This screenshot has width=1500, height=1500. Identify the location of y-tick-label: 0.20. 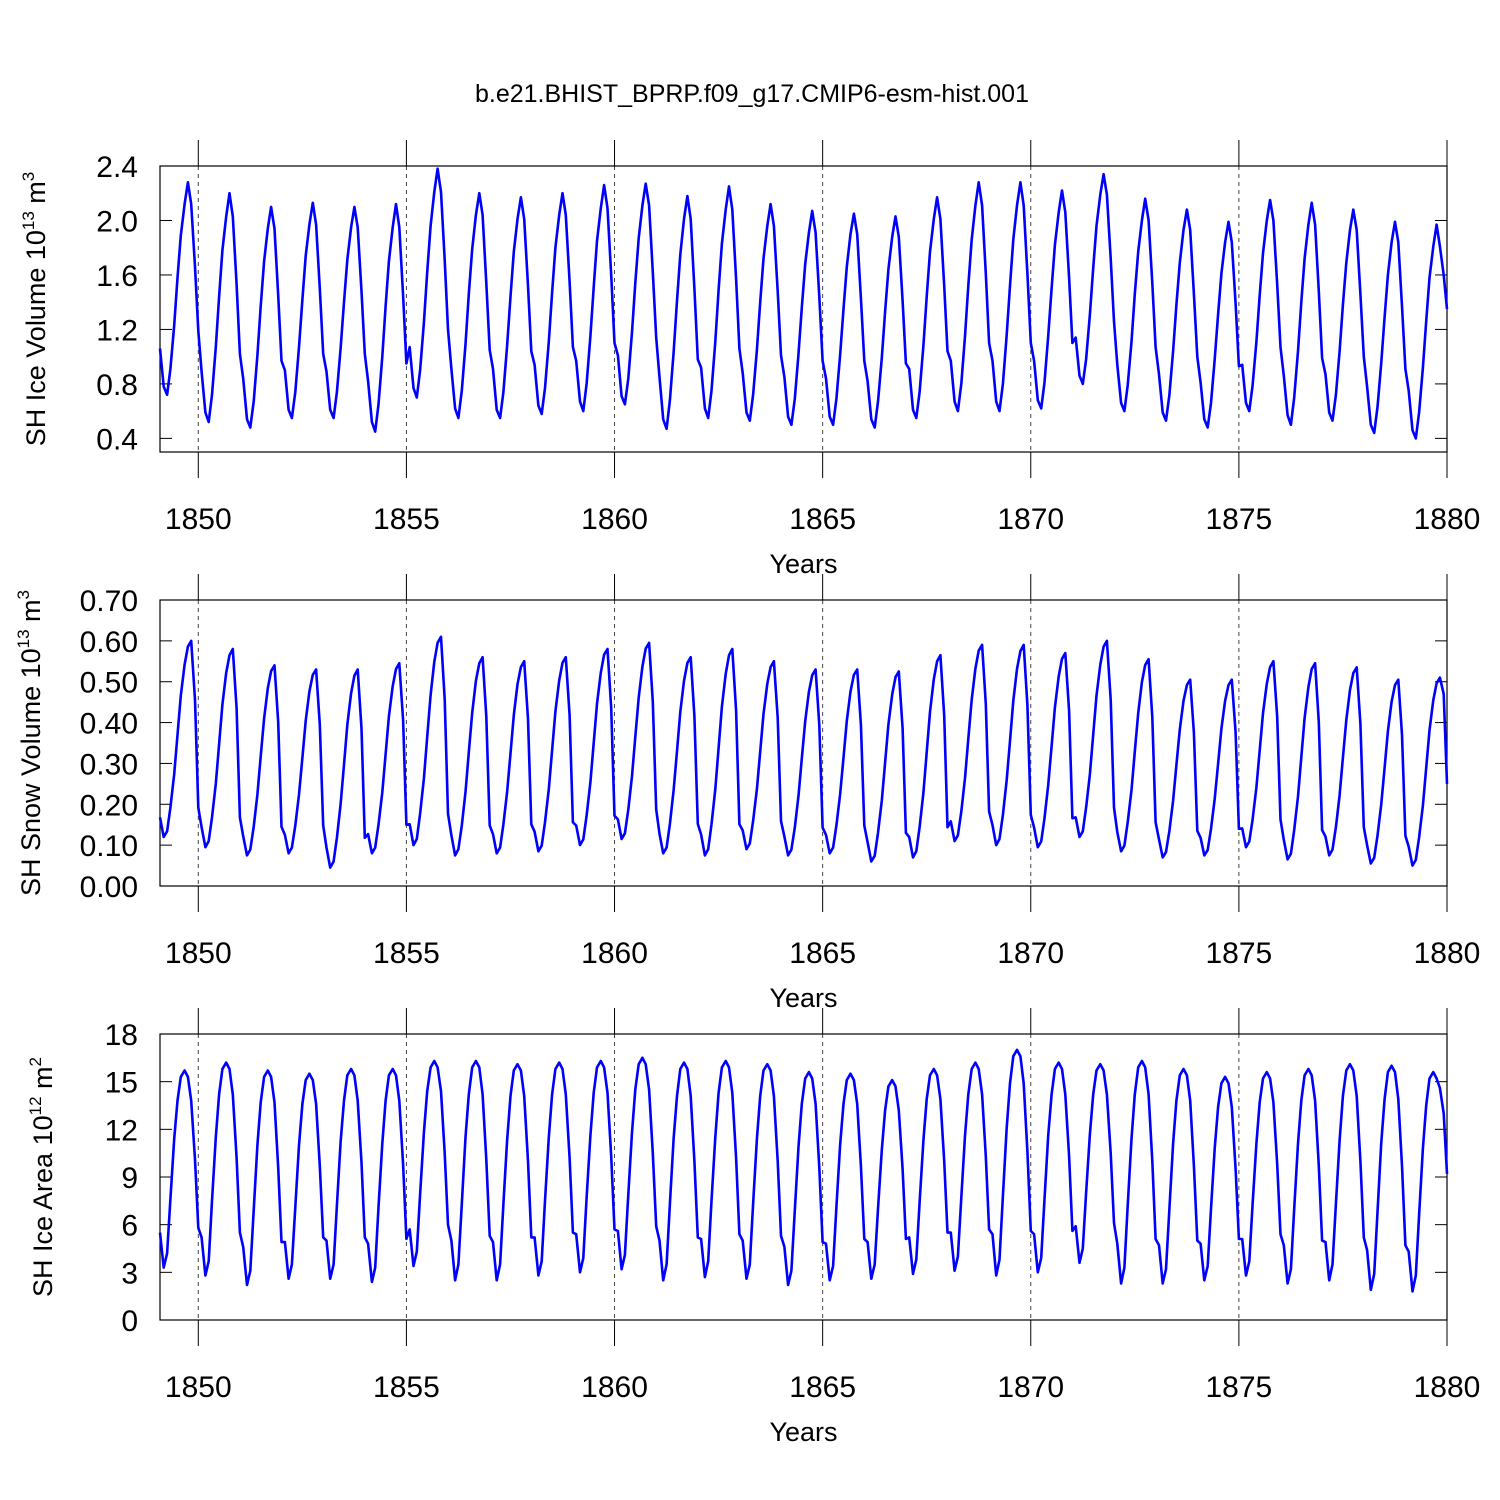
(109, 805).